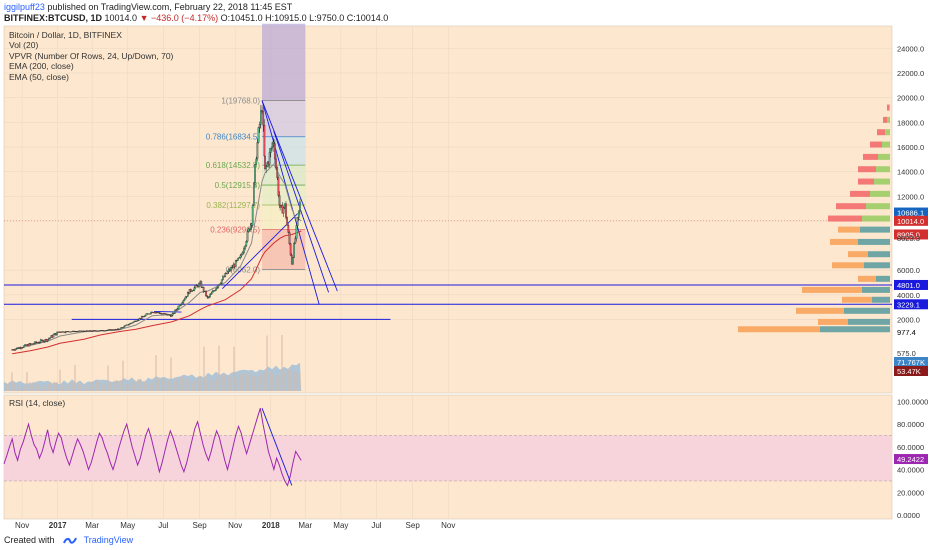 This screenshot has height=550, width=932. I want to click on price-label-text: 4801.0, so click(908, 285).